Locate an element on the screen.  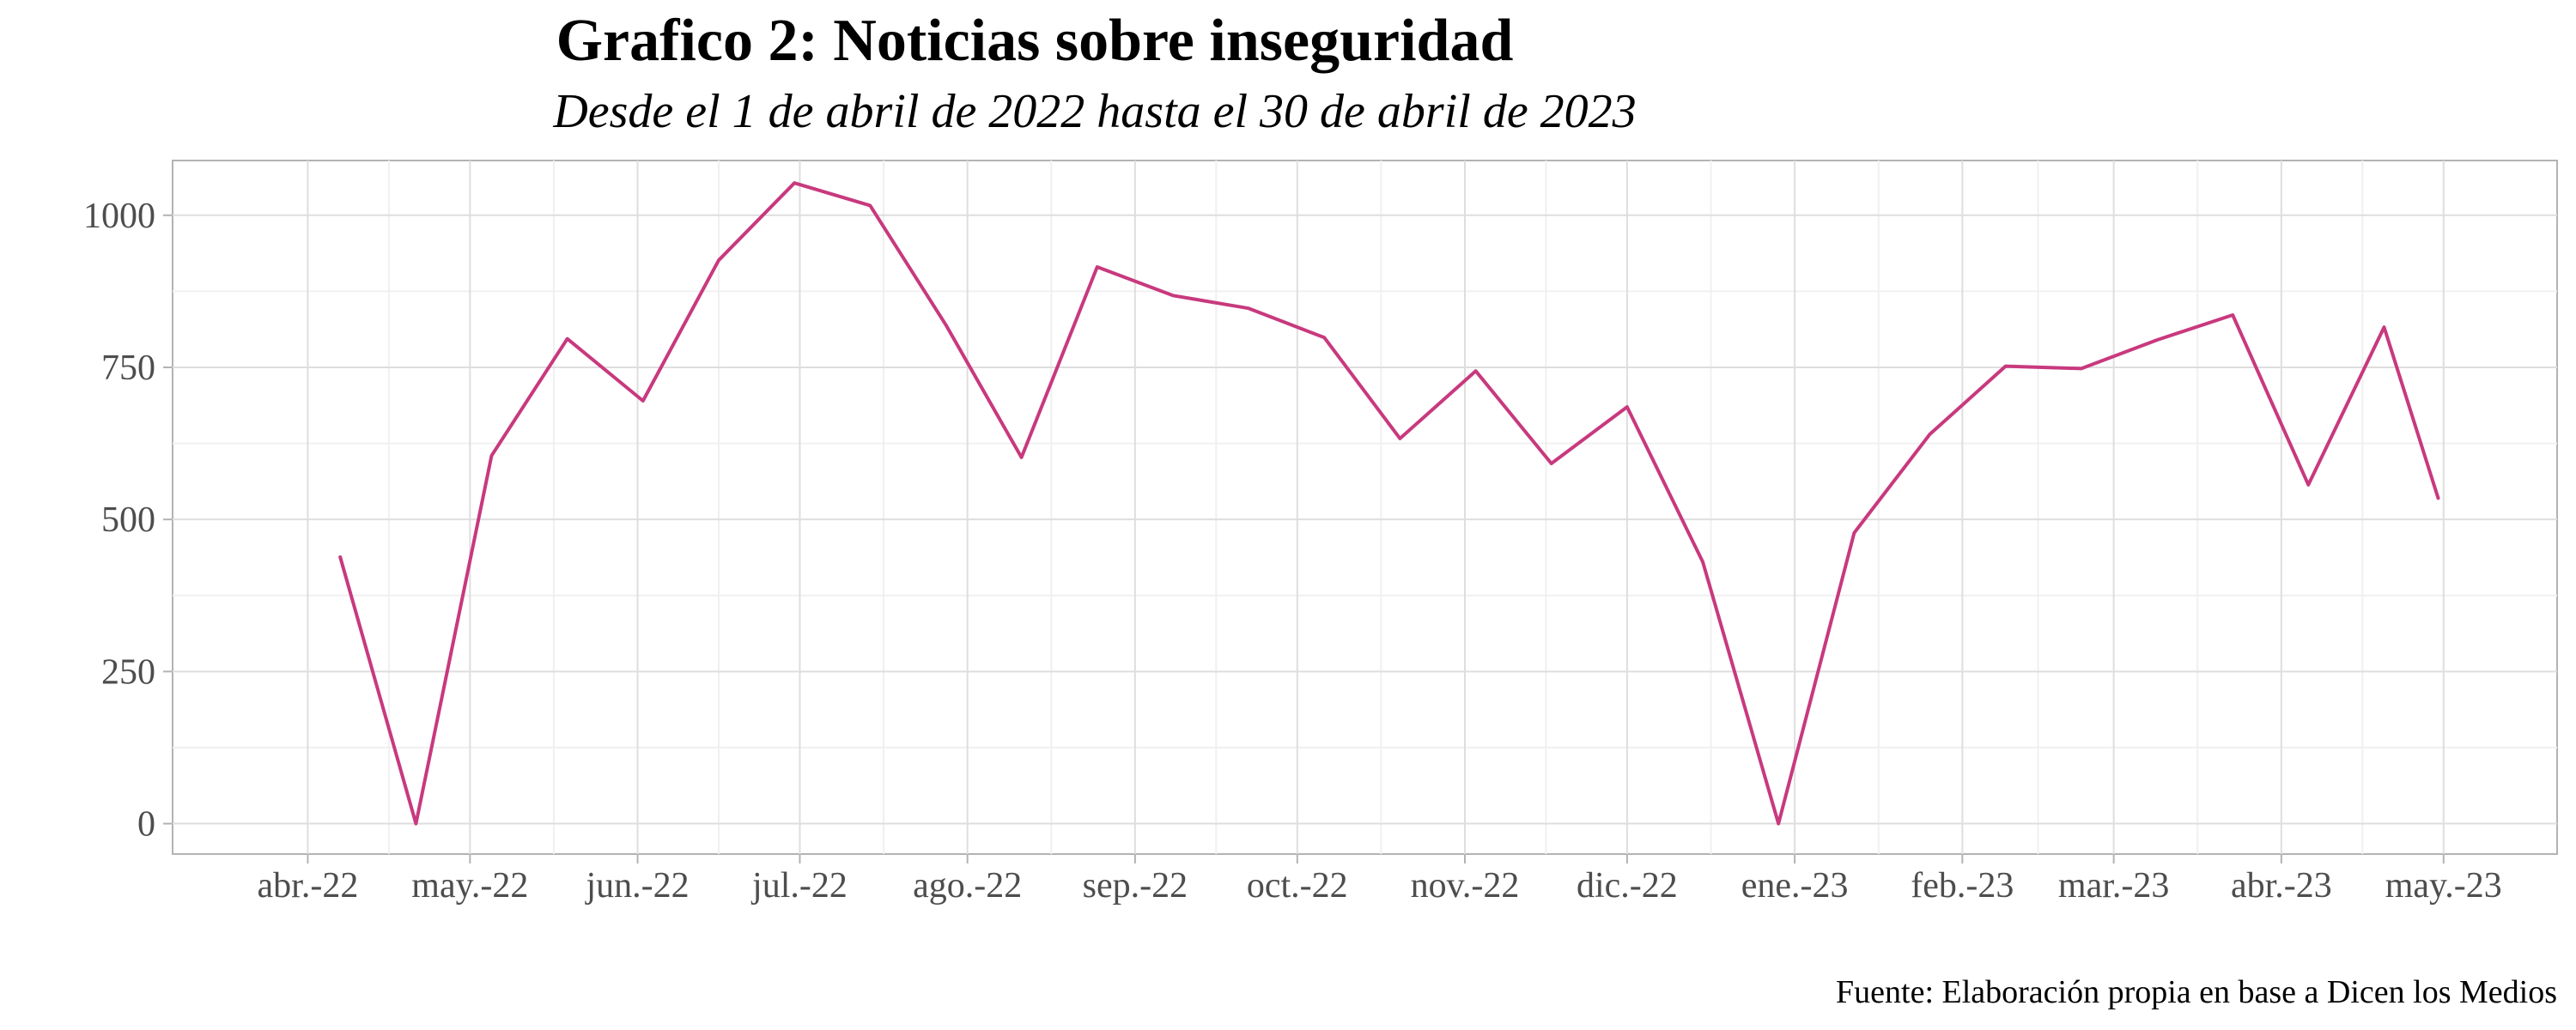
y-tick-label: 1000 is located at coordinates (119, 216).